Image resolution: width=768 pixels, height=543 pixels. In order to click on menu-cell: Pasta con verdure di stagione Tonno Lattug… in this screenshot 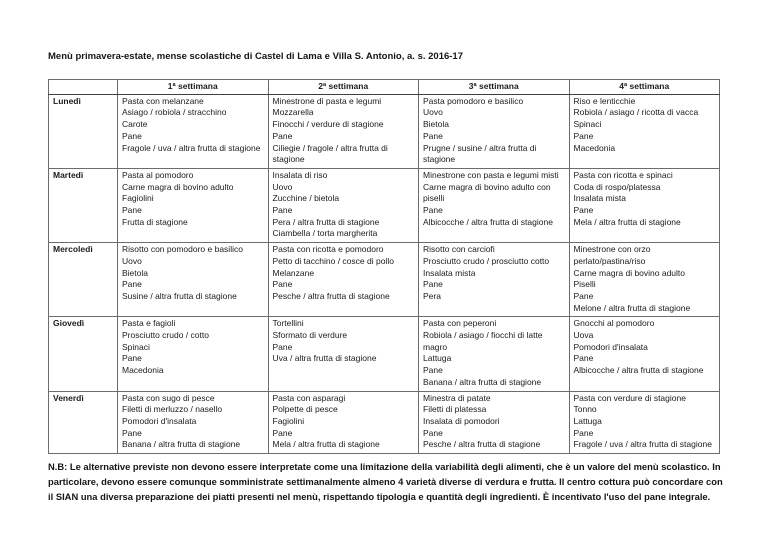, I will do `click(644, 422)`.